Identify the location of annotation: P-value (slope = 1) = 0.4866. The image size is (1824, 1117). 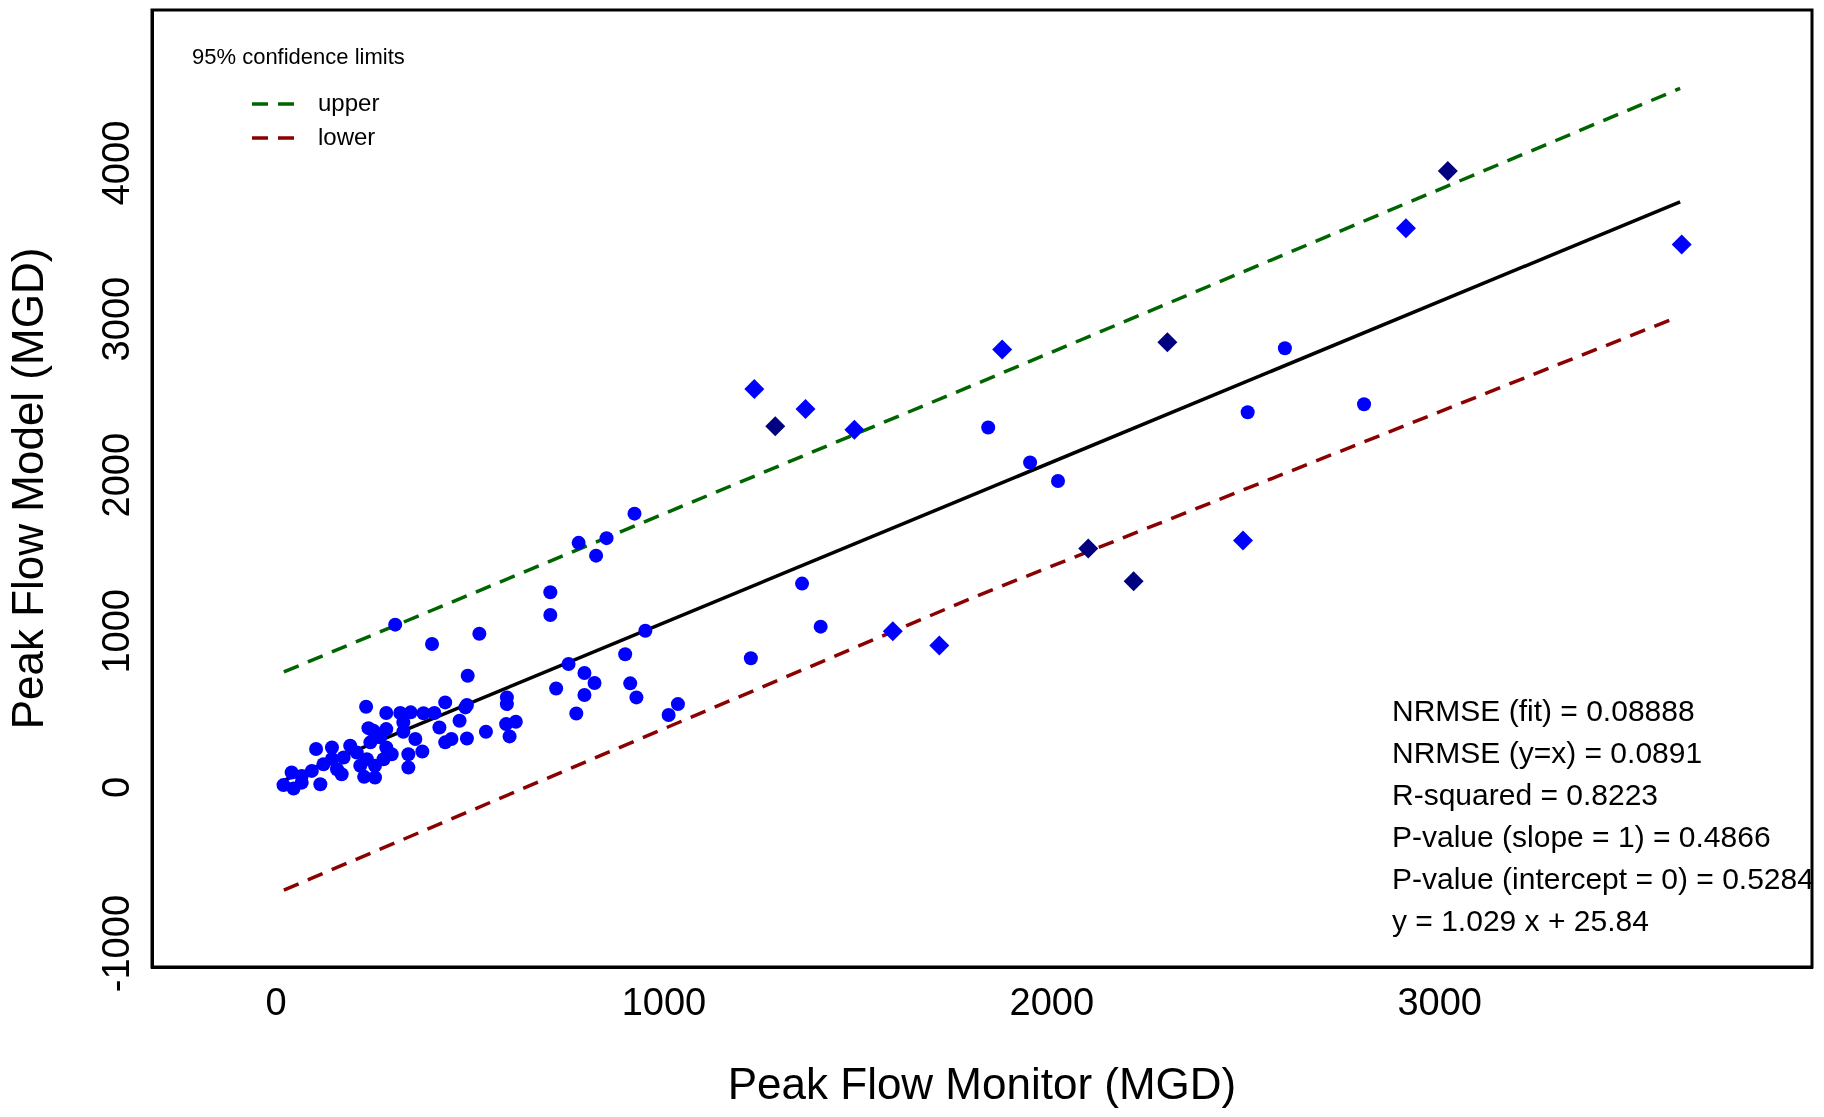
(1581, 837).